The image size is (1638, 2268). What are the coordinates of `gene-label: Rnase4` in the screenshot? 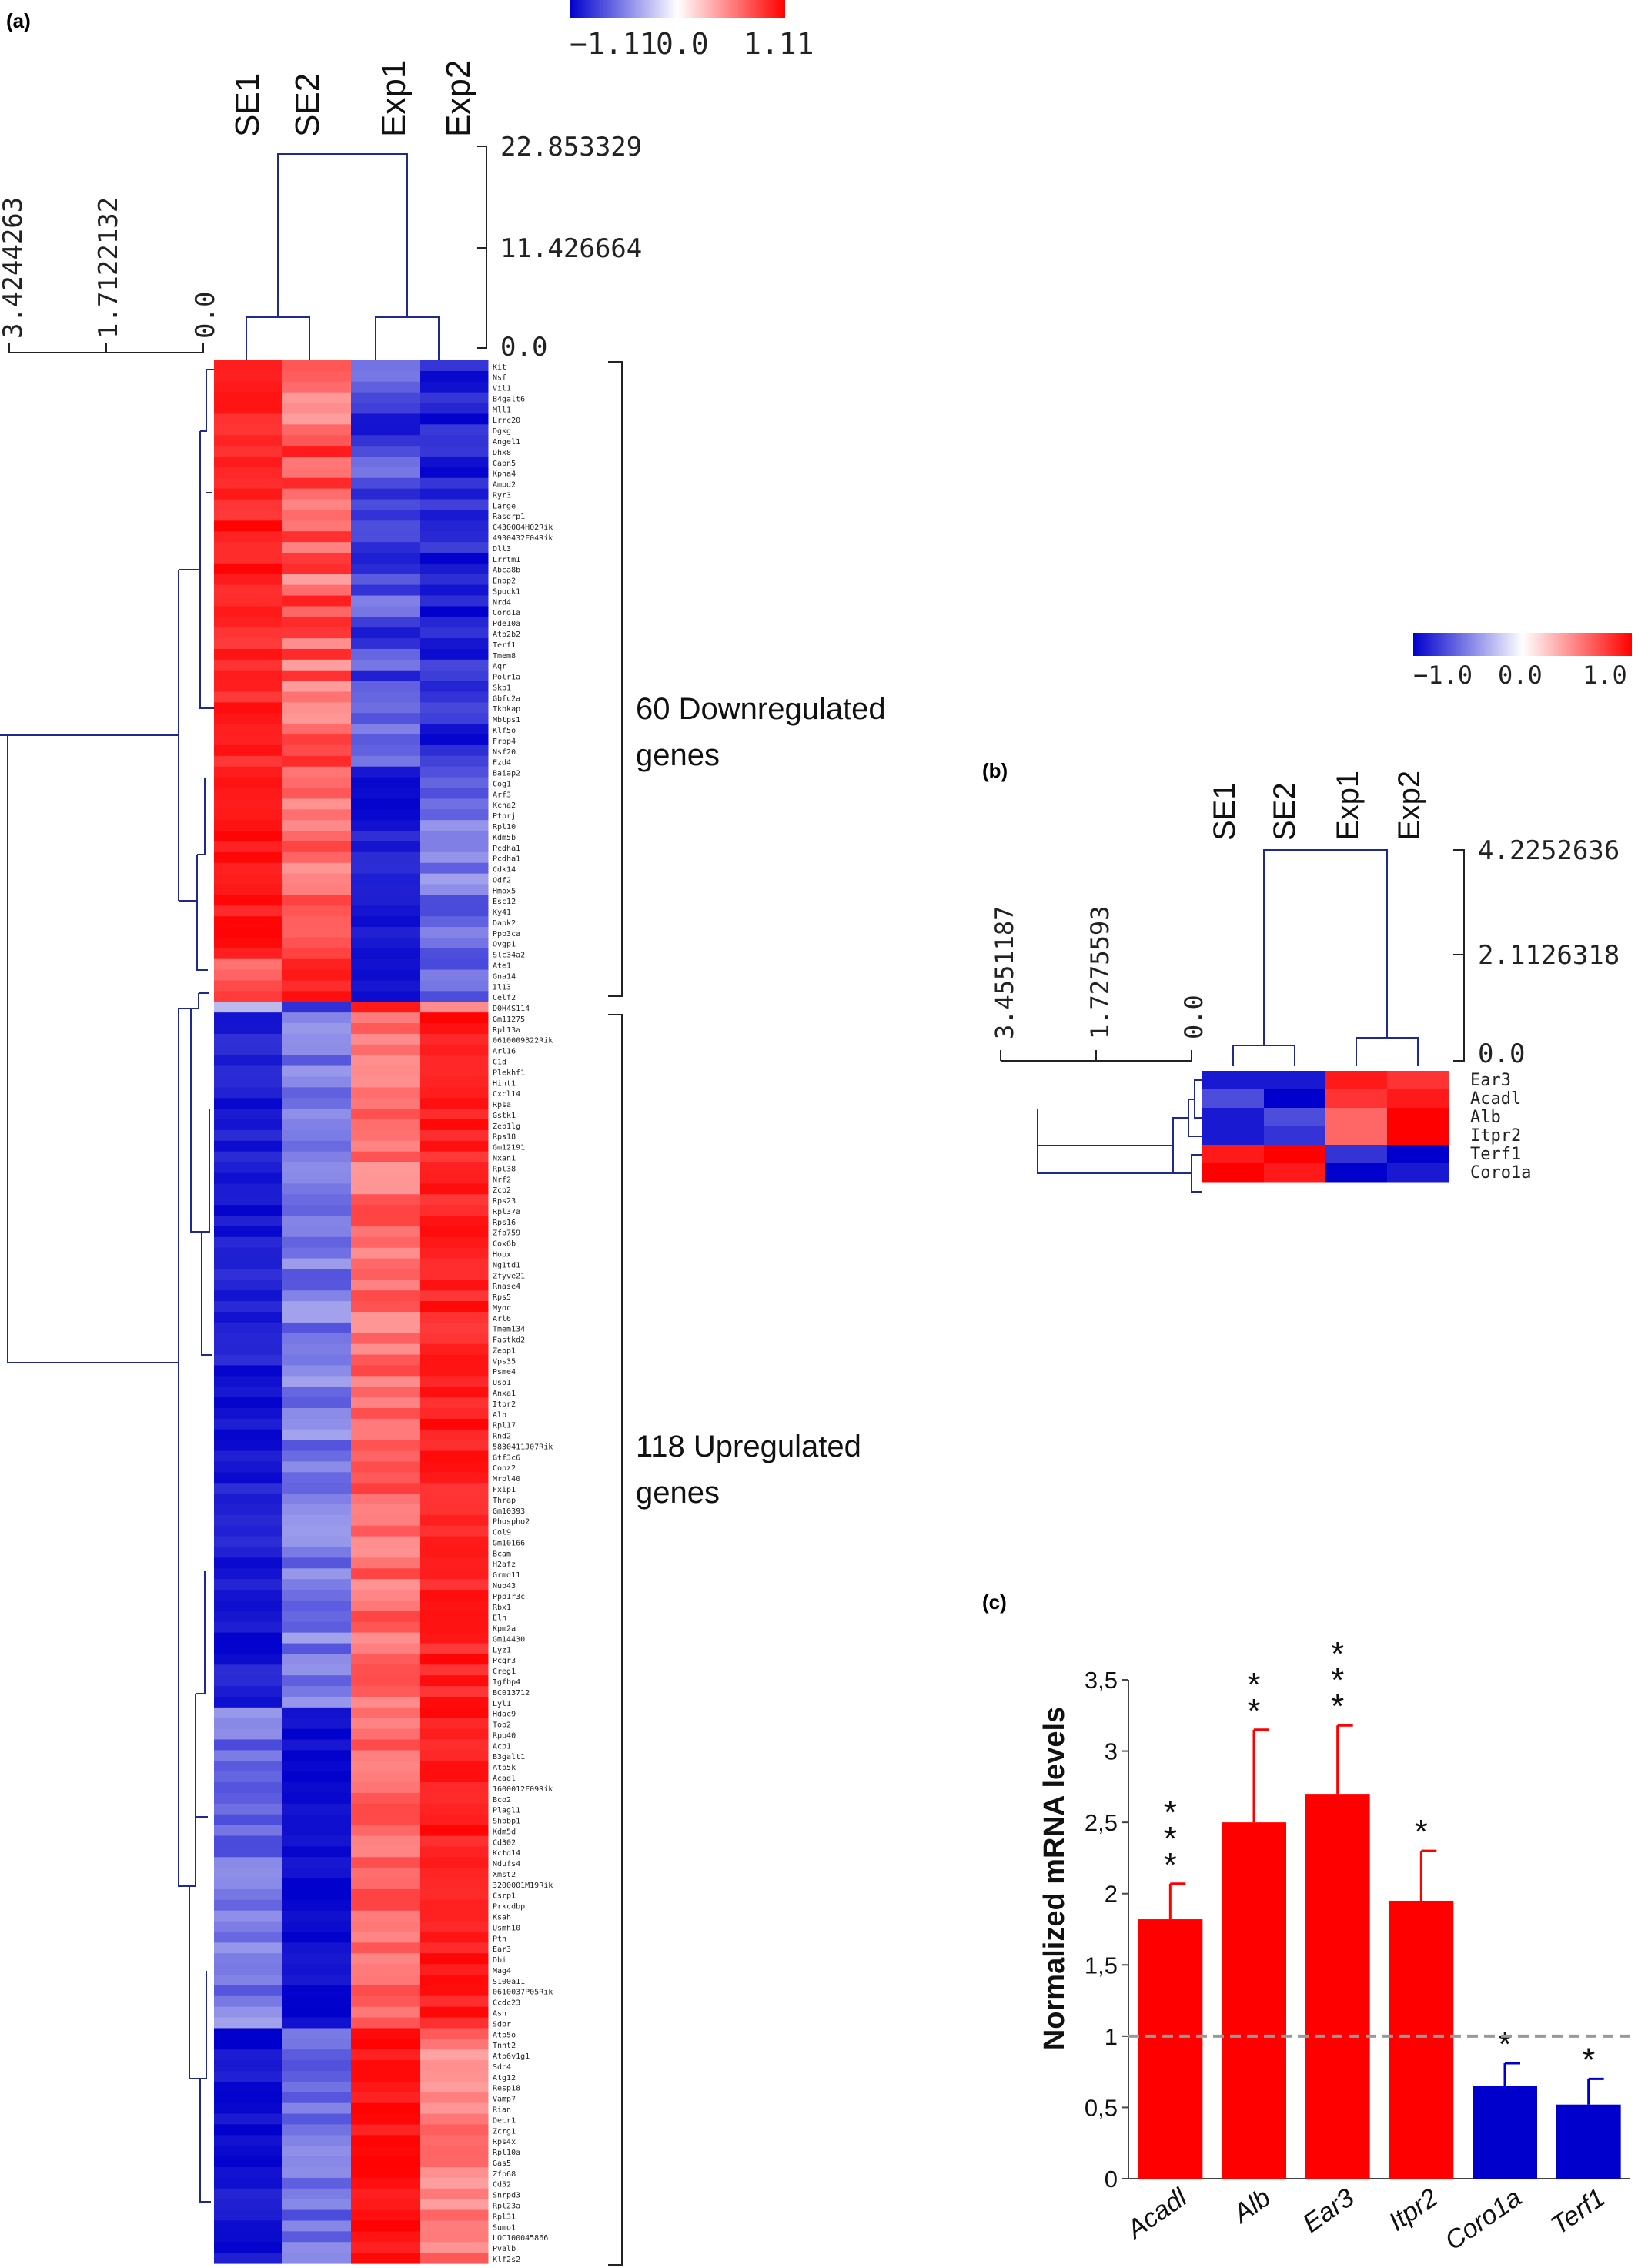 It's located at (506, 1287).